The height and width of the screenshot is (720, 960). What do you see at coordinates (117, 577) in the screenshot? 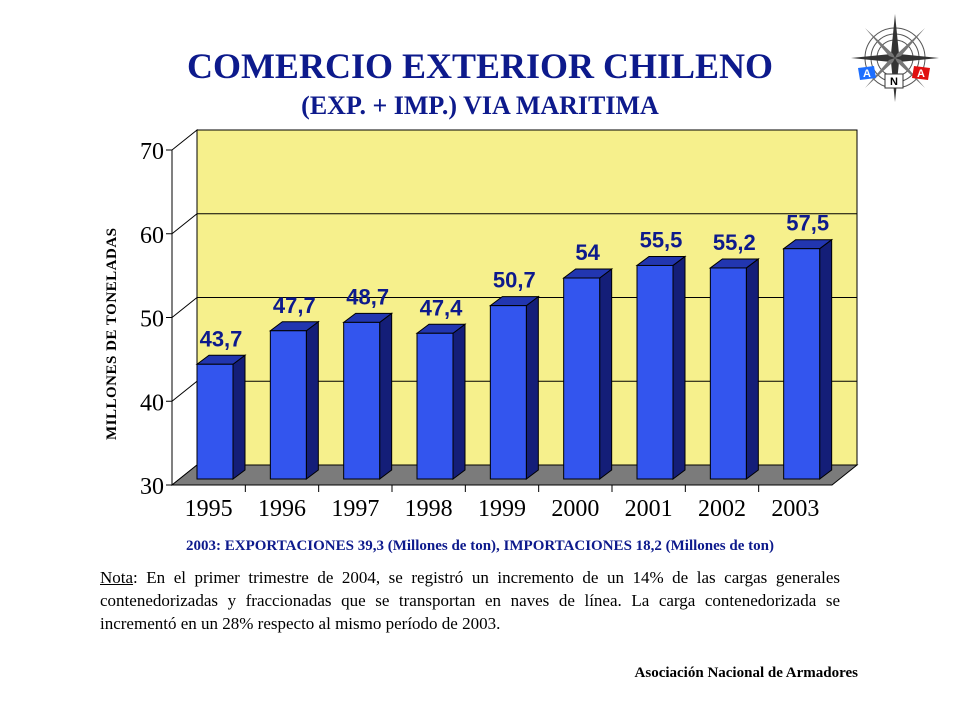
I see `note-label: Nota` at bounding box center [117, 577].